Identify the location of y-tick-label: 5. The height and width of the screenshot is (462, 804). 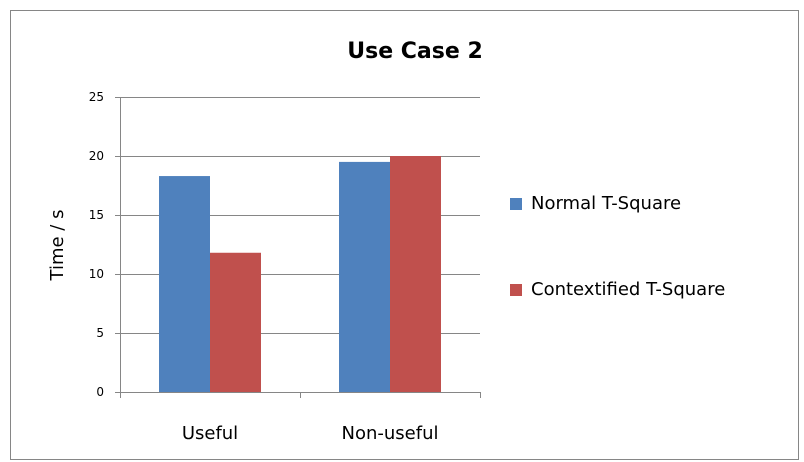
(100, 333).